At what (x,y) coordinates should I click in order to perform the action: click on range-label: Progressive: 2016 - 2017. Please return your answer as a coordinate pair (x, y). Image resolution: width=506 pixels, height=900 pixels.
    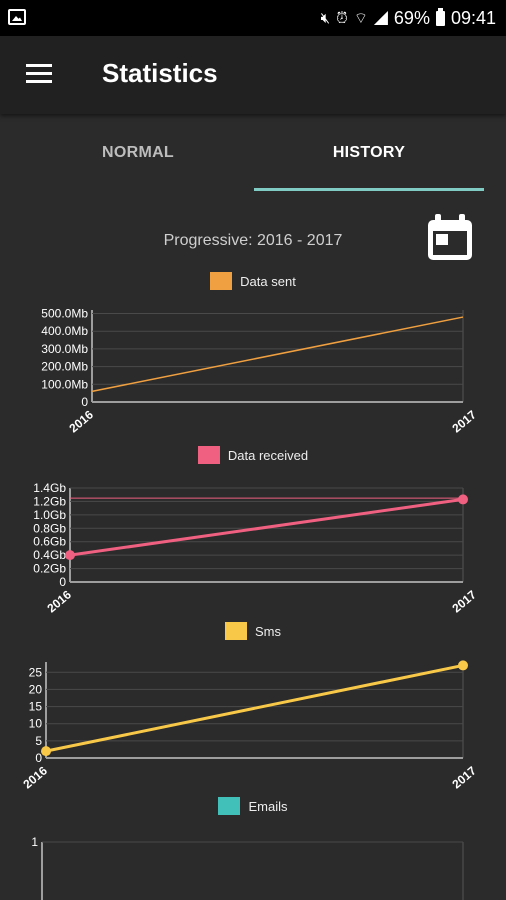
    Looking at the image, I should click on (253, 240).